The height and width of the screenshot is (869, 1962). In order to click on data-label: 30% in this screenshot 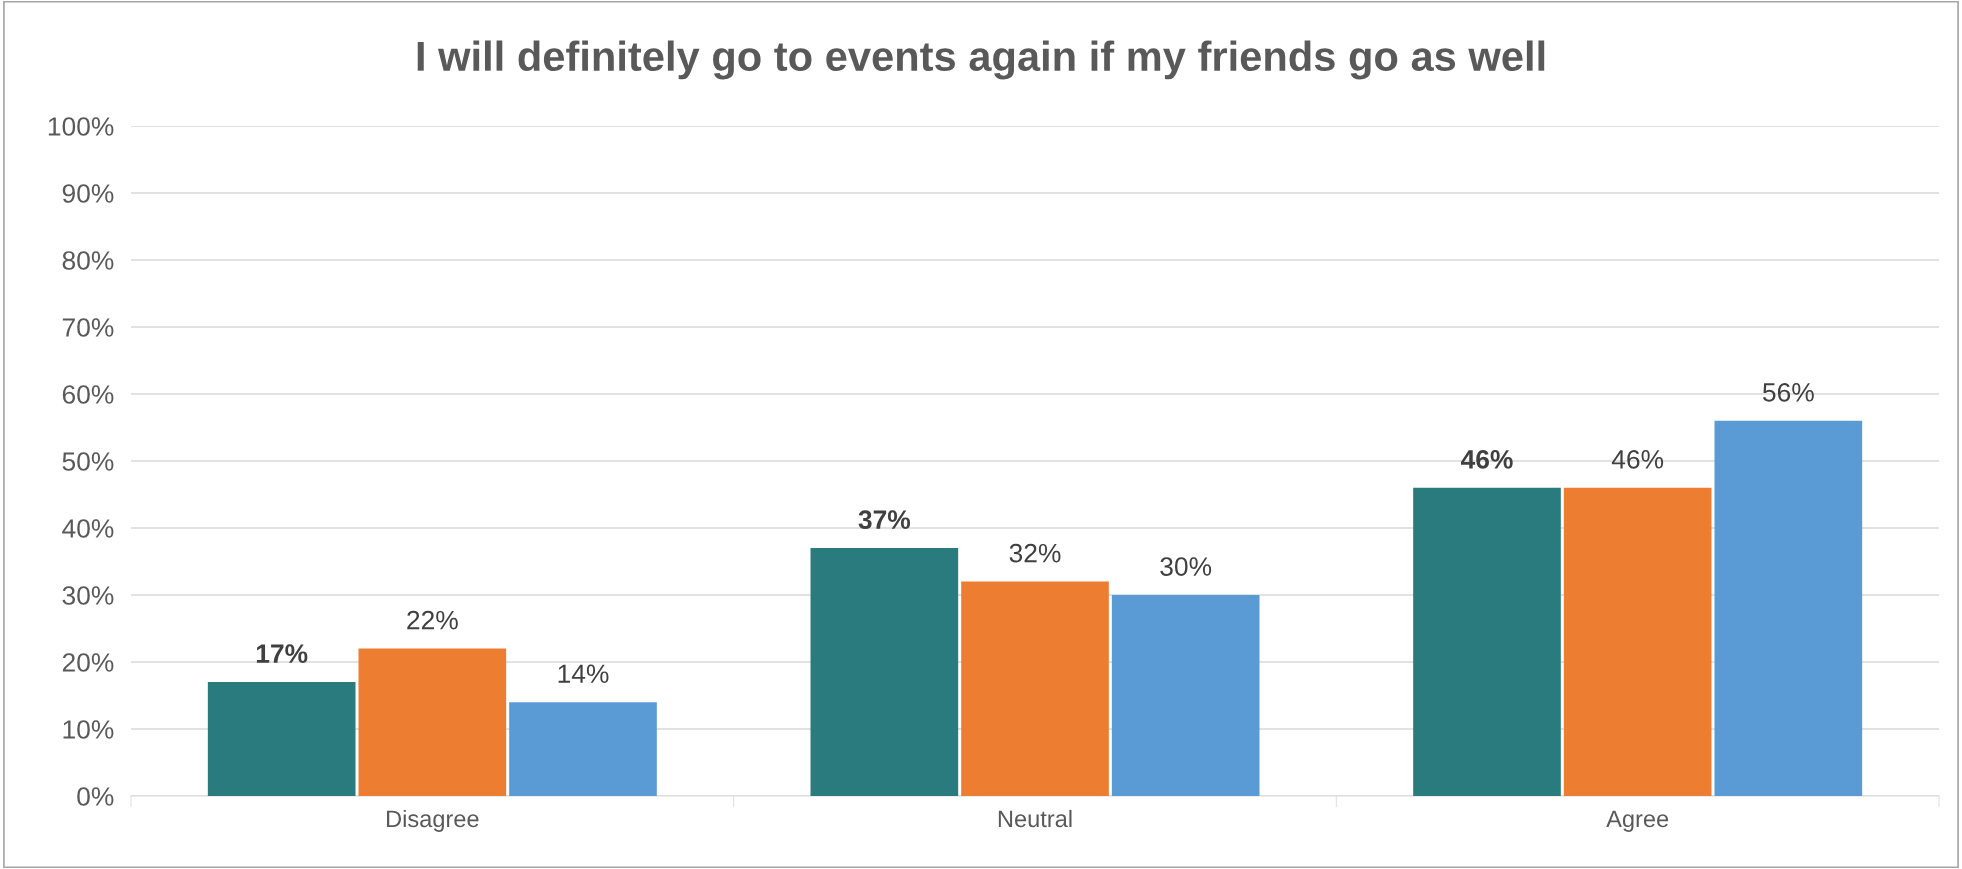, I will do `click(1186, 566)`.